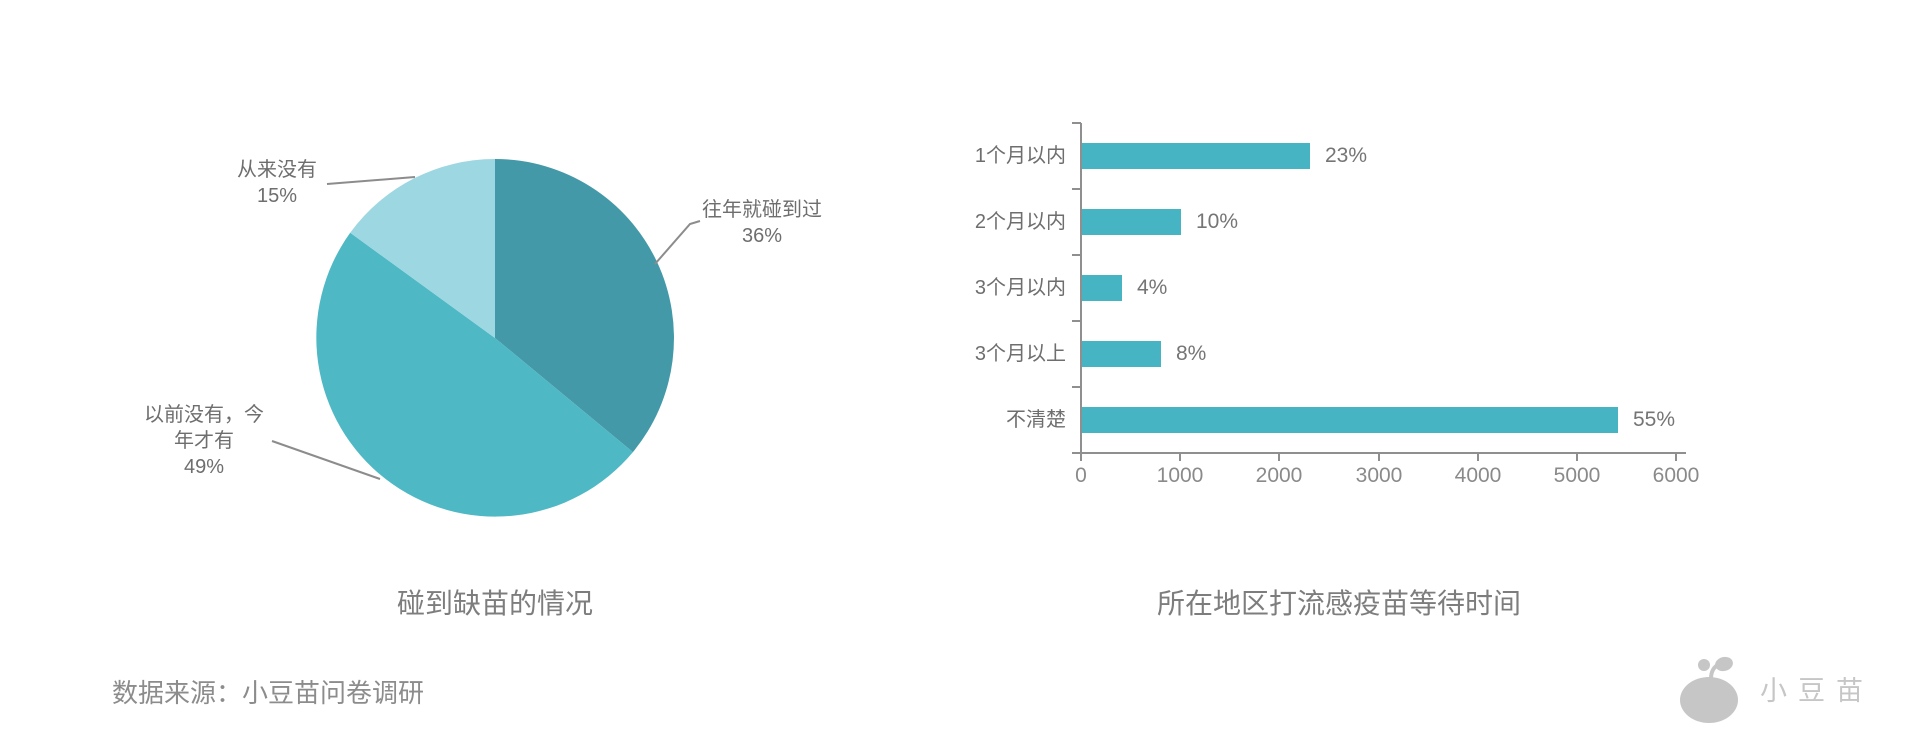 This screenshot has width=1908, height=742. Describe the element at coordinates (1180, 475) in the screenshot. I see `x-axis-tick-label-1: 1000` at that location.